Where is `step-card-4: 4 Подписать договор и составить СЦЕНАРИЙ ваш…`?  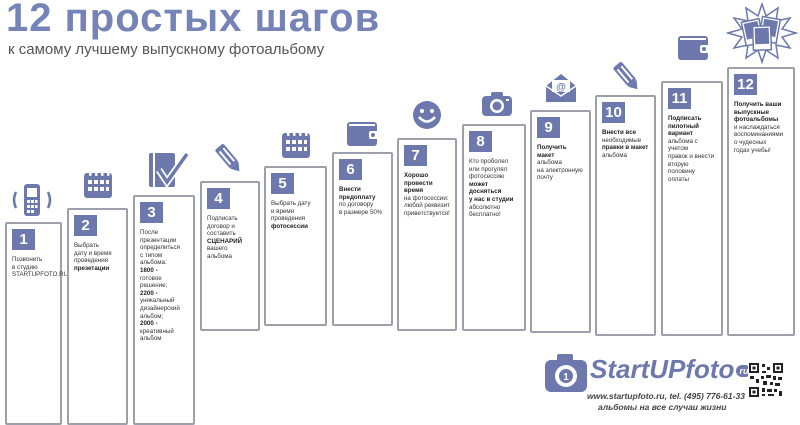 step-card-4: 4 Подписать договор и составить СЦЕНАРИЙ ваш… is located at coordinates (230, 256).